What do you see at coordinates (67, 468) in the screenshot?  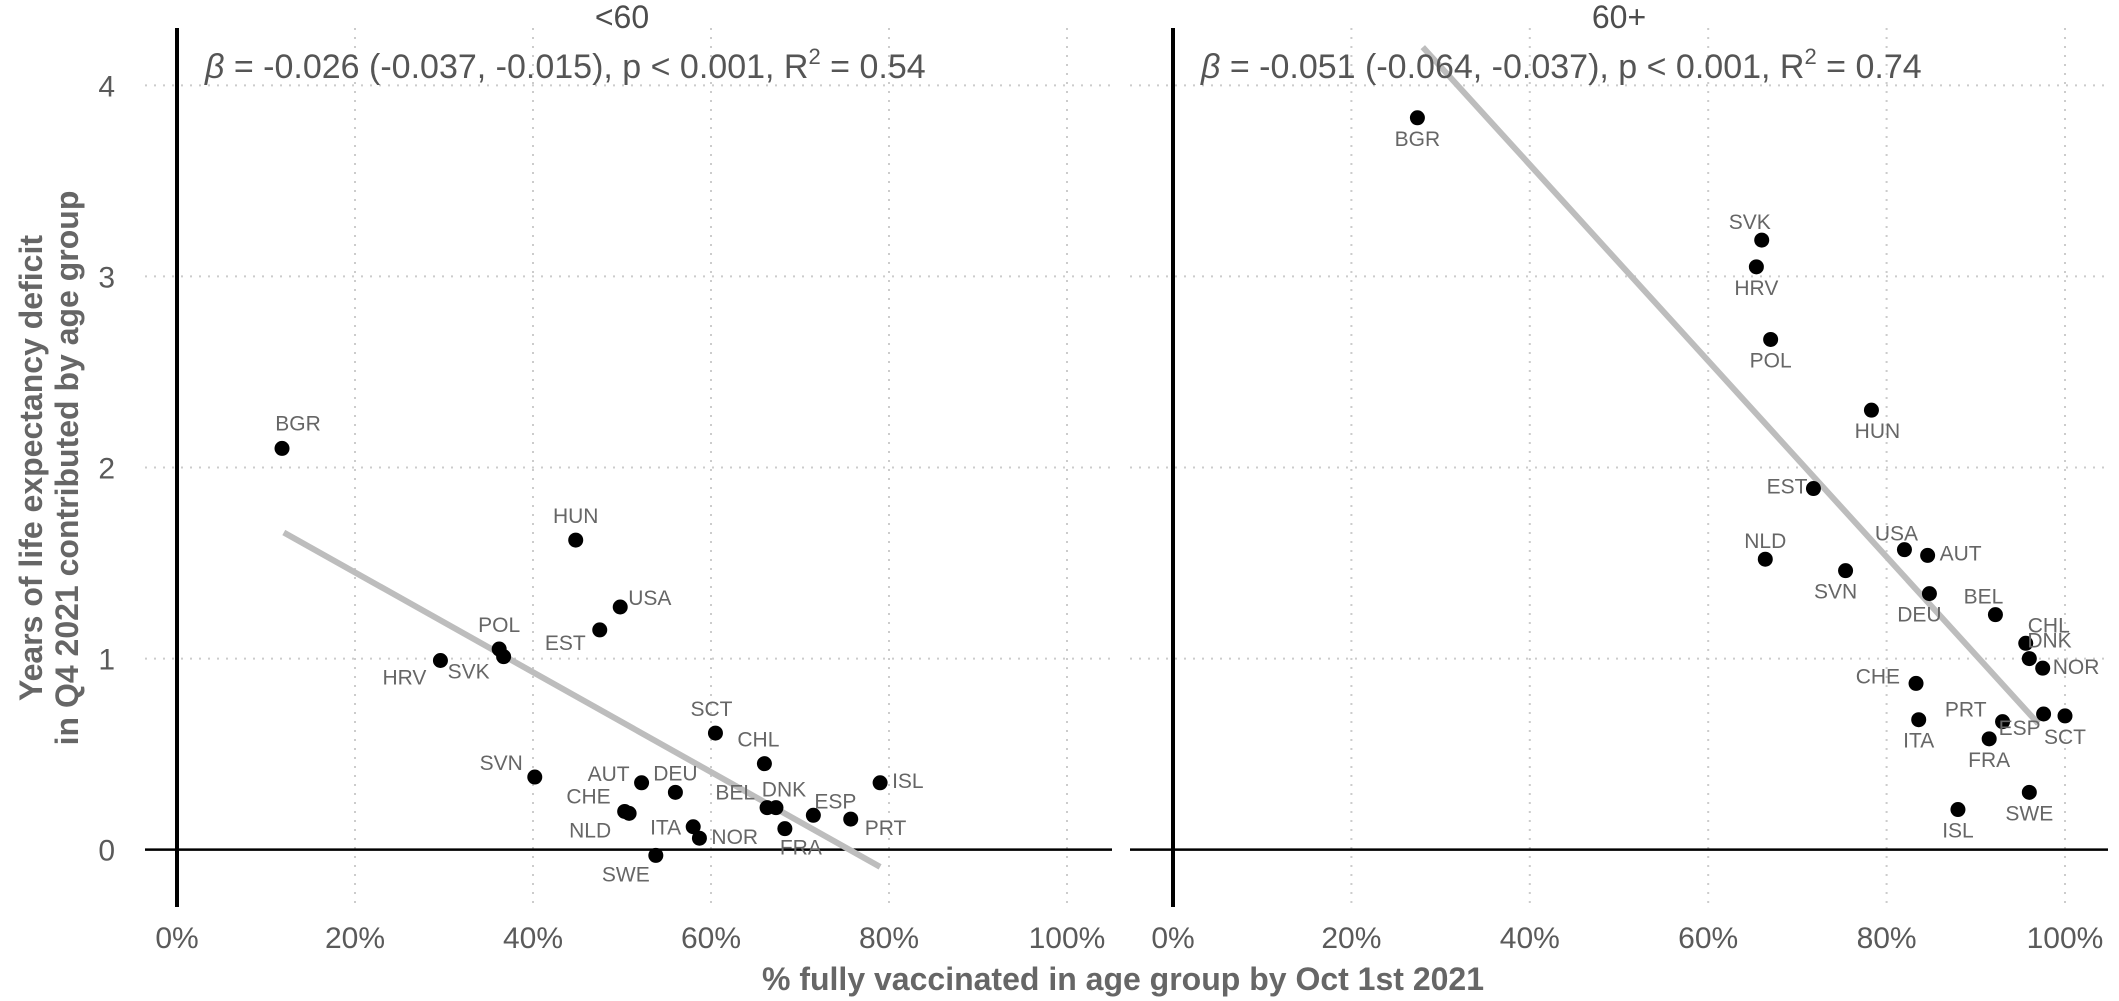 I see `y-axis-title-line: in Q4 2021 contributed by age group` at bounding box center [67, 468].